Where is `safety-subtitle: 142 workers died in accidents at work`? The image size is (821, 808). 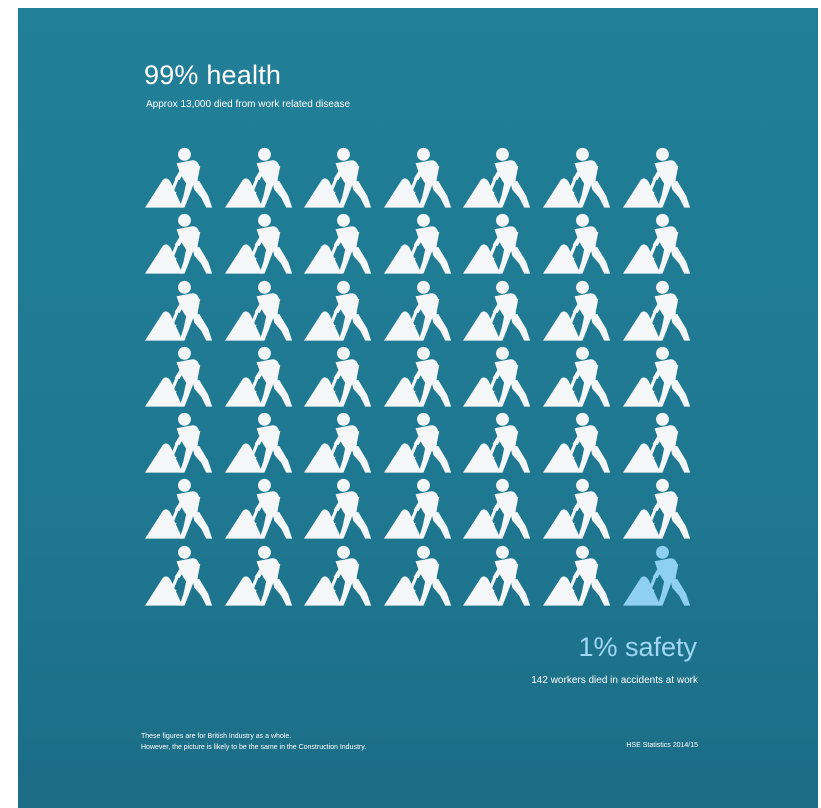
safety-subtitle: 142 workers died in accidents at work is located at coordinates (614, 680).